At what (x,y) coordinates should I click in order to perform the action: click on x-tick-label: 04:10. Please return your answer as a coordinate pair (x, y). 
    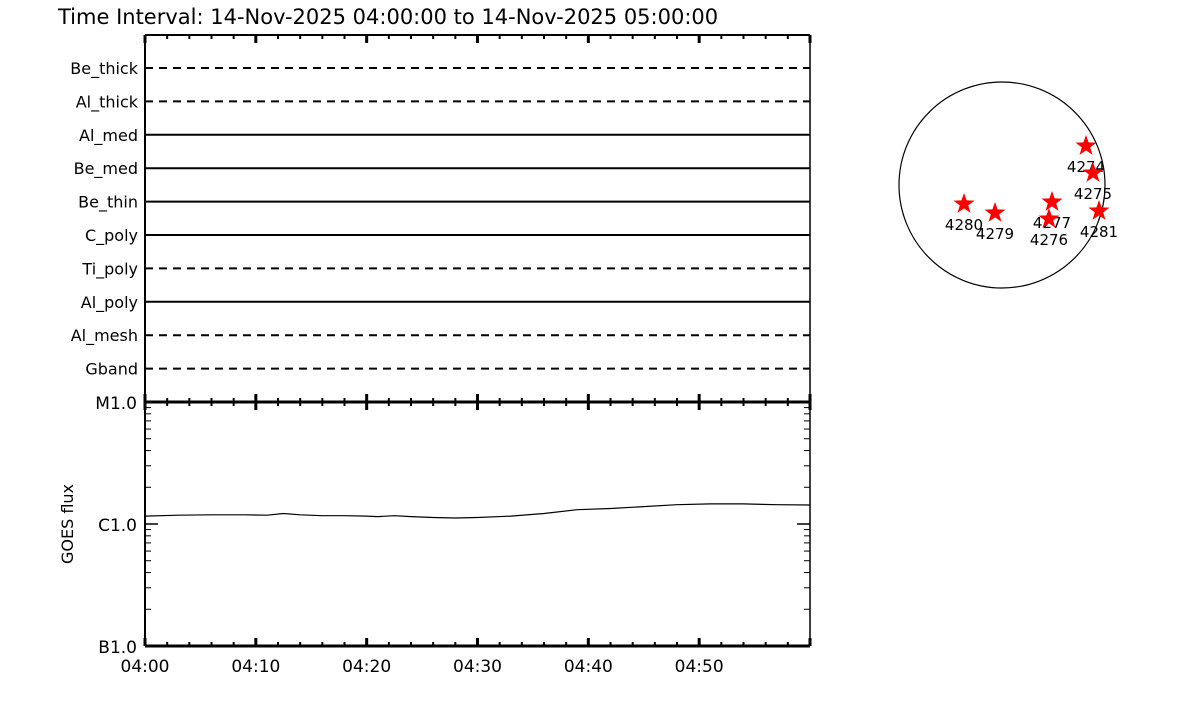
    Looking at the image, I should click on (255, 667).